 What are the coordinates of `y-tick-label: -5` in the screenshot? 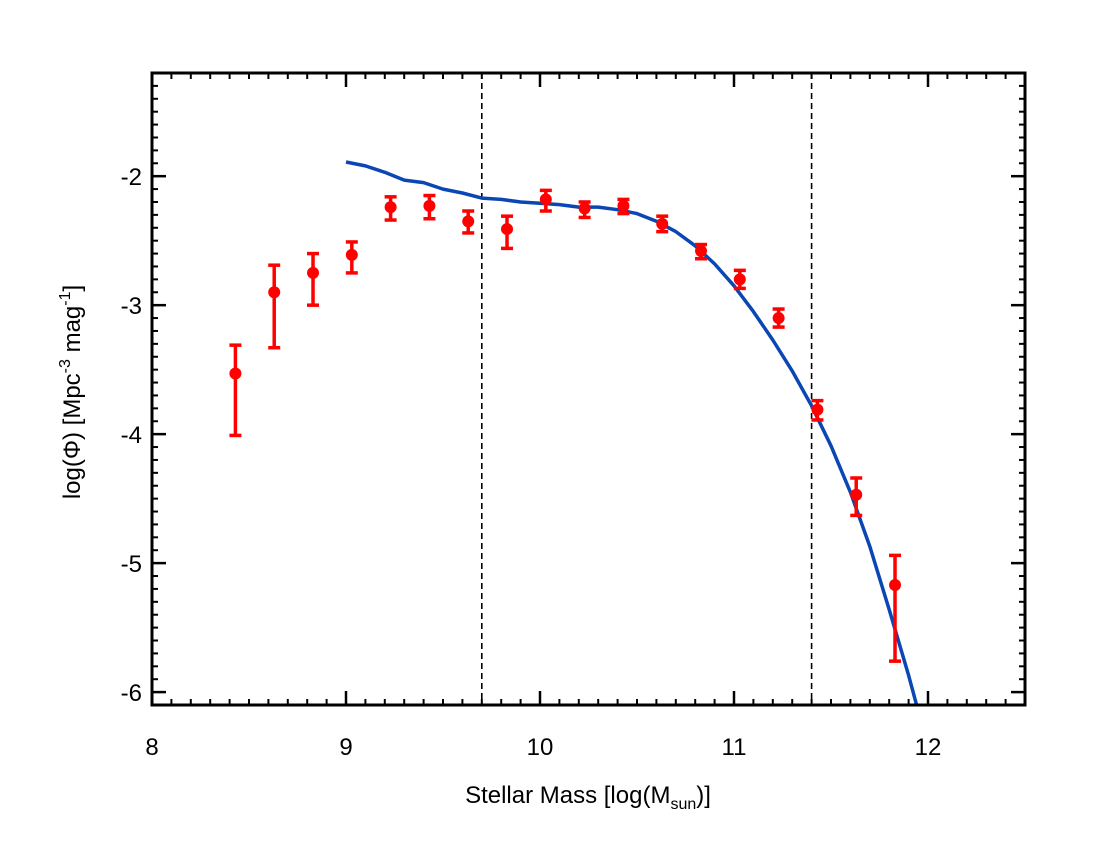 It's located at (131, 564).